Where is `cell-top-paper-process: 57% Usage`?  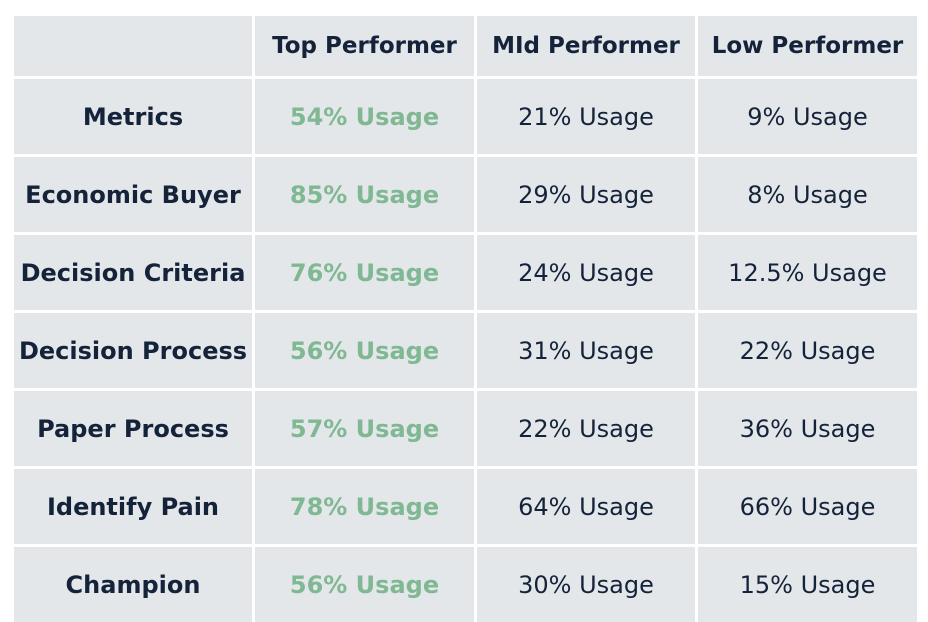
cell-top-paper-process: 57% Usage is located at coordinates (364, 428).